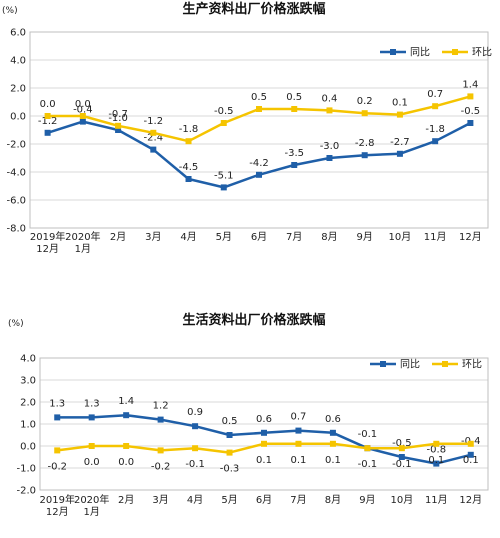 The image size is (500, 538). What do you see at coordinates (230, 469) in the screenshot?
I see `data-label: -0.3` at bounding box center [230, 469].